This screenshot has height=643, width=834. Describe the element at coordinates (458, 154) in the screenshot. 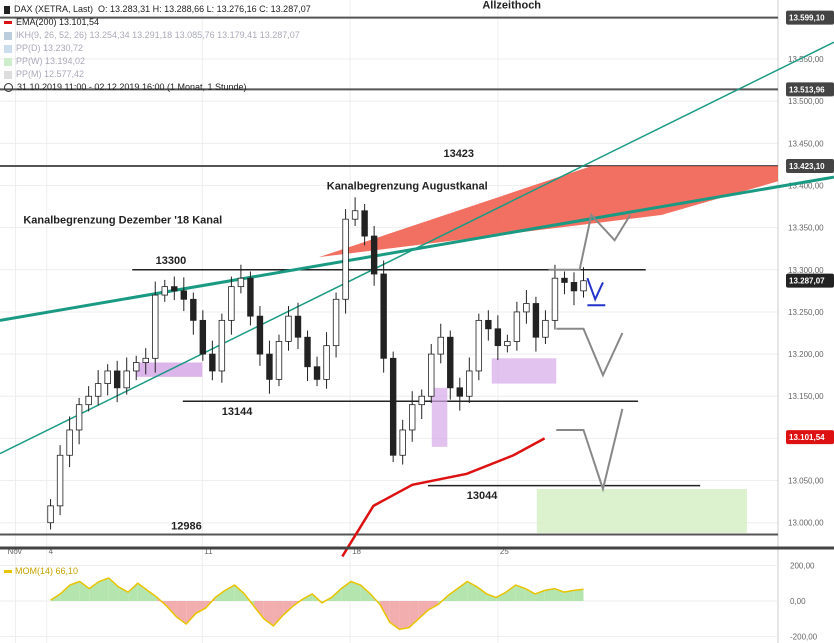

I see `level-13423-label: 13423` at that location.